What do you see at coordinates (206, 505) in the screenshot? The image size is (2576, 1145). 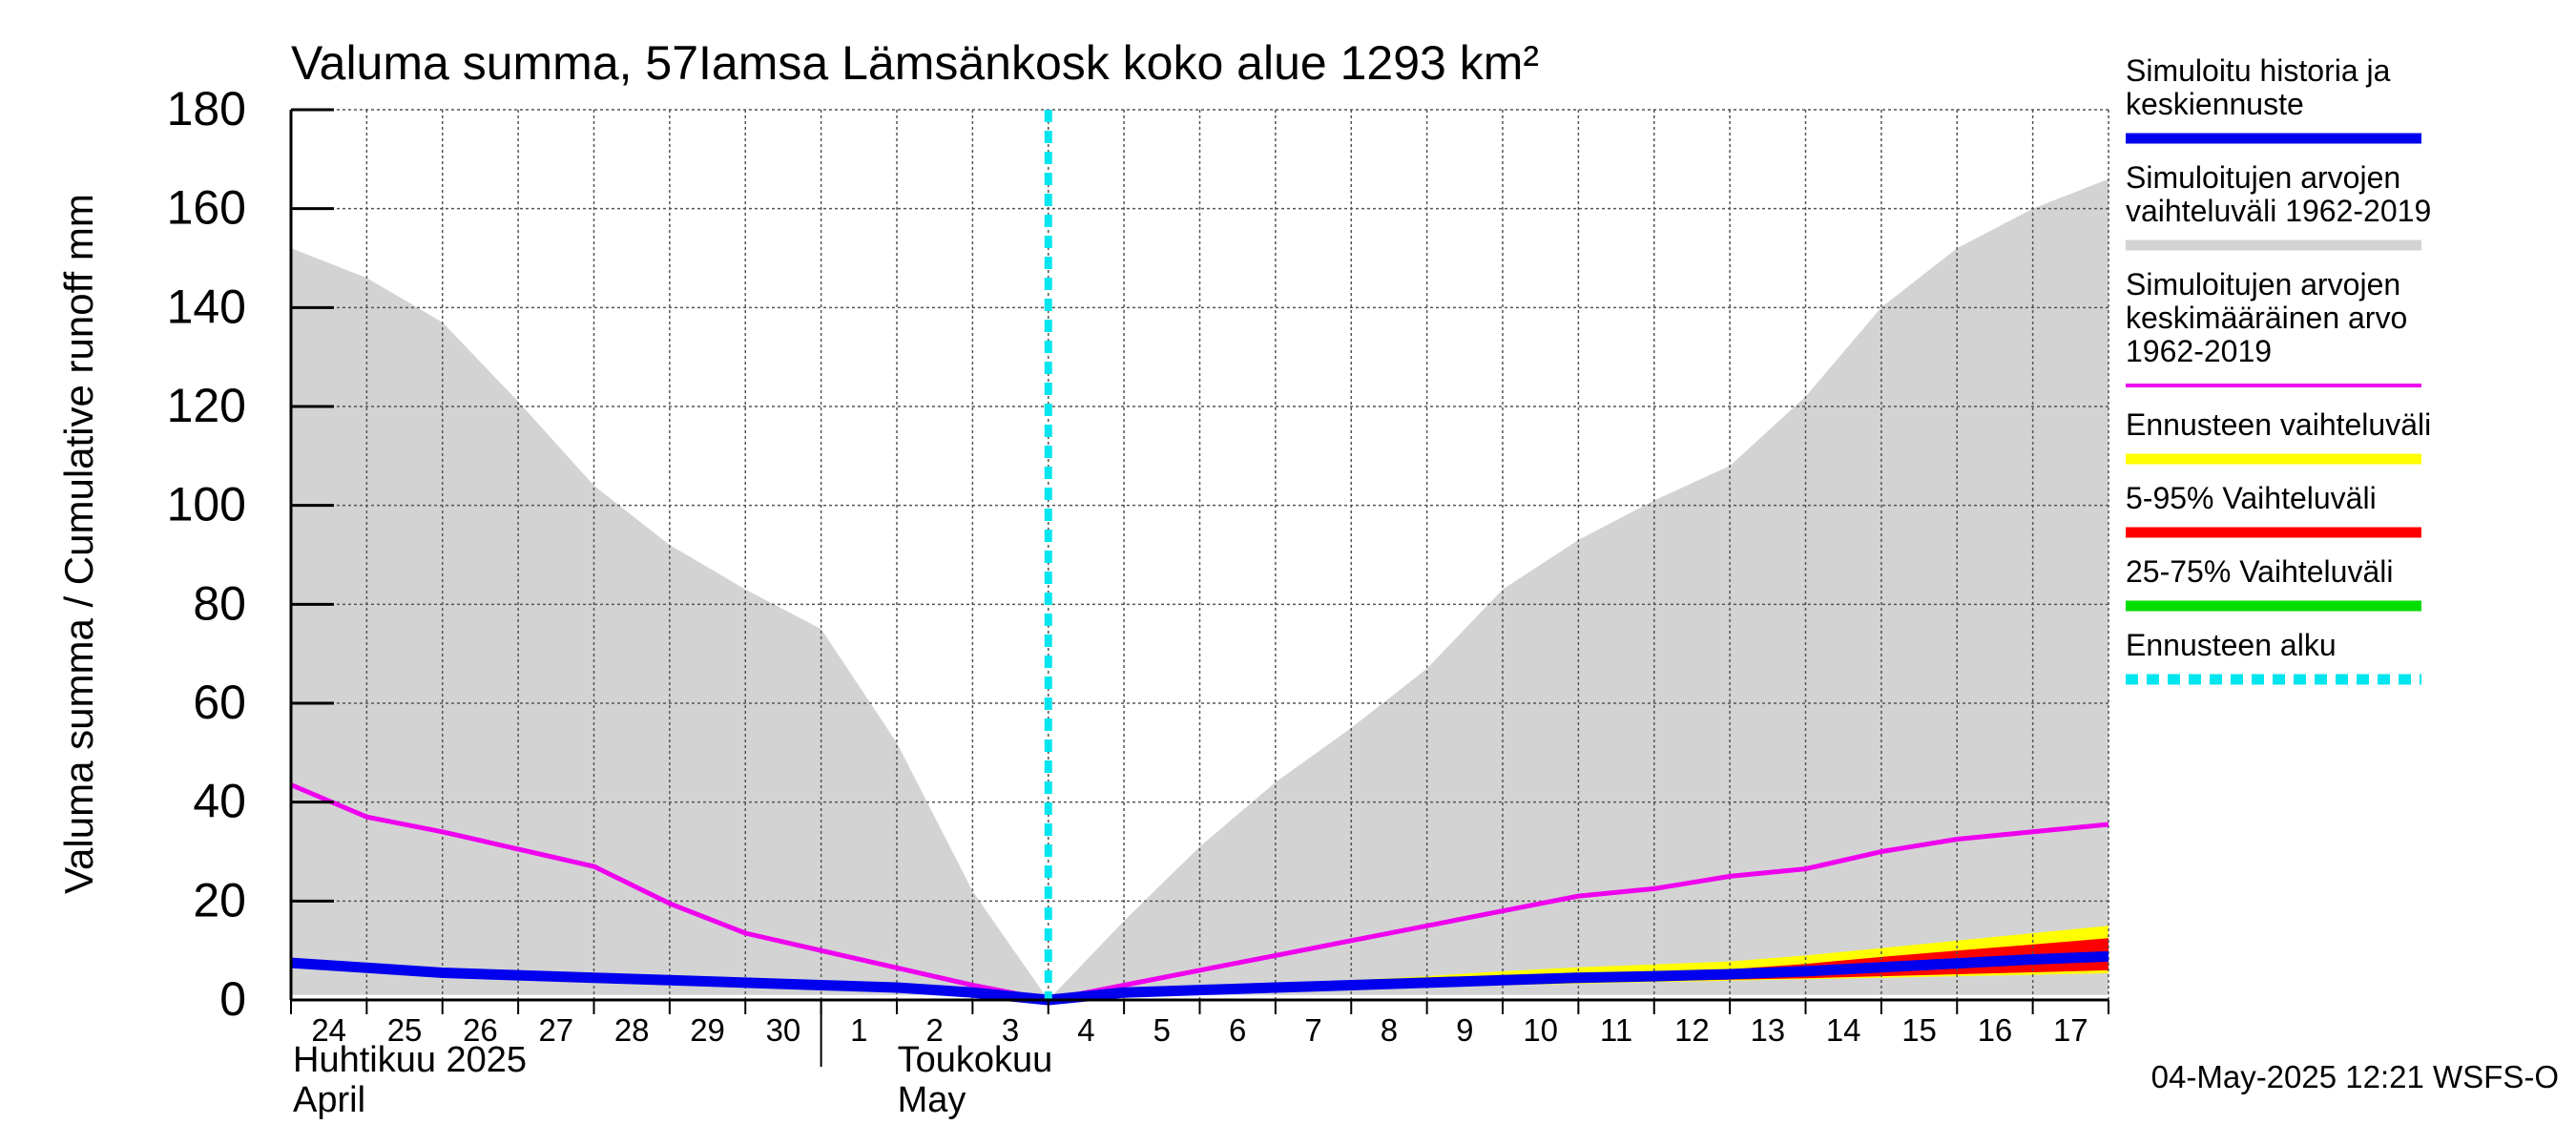 I see `y-tick-label: 100` at bounding box center [206, 505].